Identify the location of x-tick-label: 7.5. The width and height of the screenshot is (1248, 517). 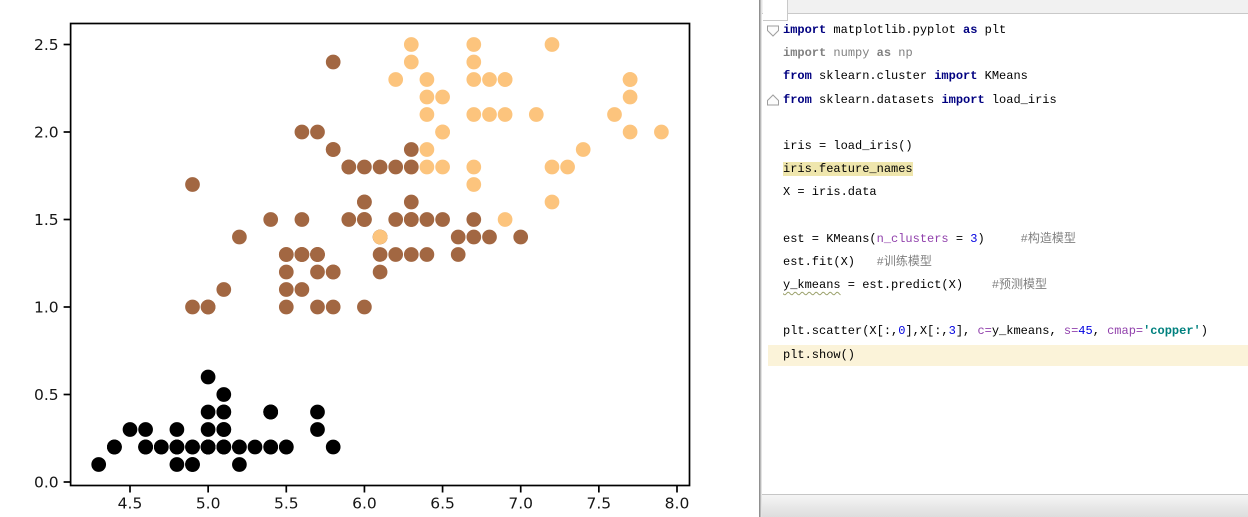
(599, 504).